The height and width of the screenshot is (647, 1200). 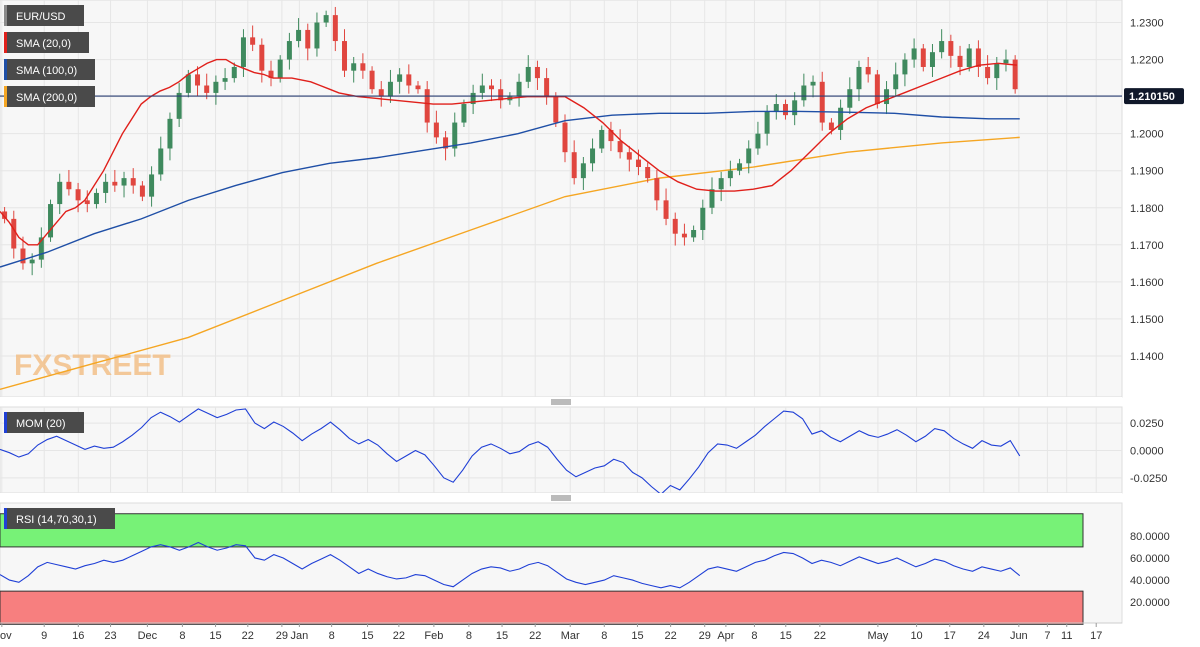 What do you see at coordinates (300, 636) in the screenshot?
I see `date-tick-label: Jan` at bounding box center [300, 636].